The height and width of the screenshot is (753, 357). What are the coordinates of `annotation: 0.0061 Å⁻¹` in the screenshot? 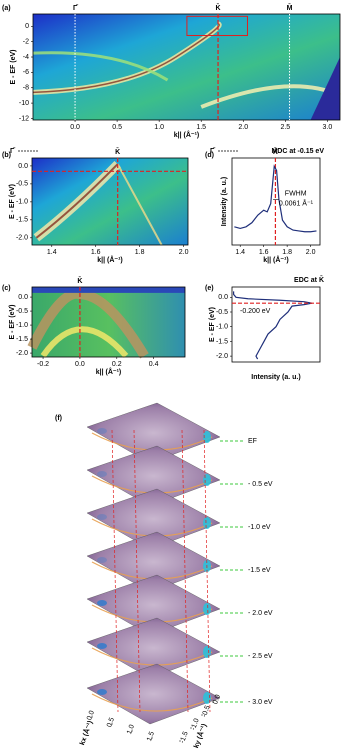 It's located at (296, 202).